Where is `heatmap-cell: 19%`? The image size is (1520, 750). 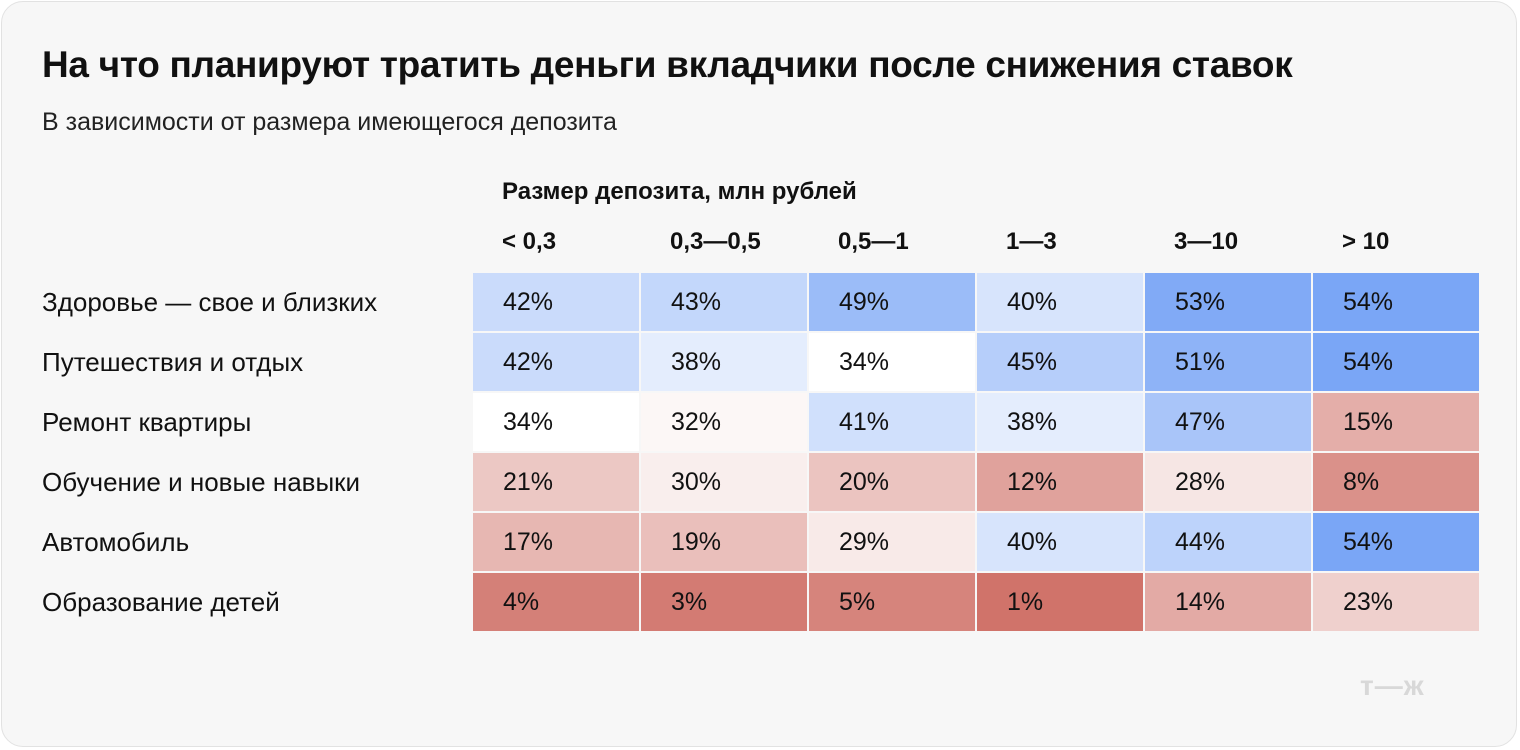
heatmap-cell: 19% is located at coordinates (724, 542).